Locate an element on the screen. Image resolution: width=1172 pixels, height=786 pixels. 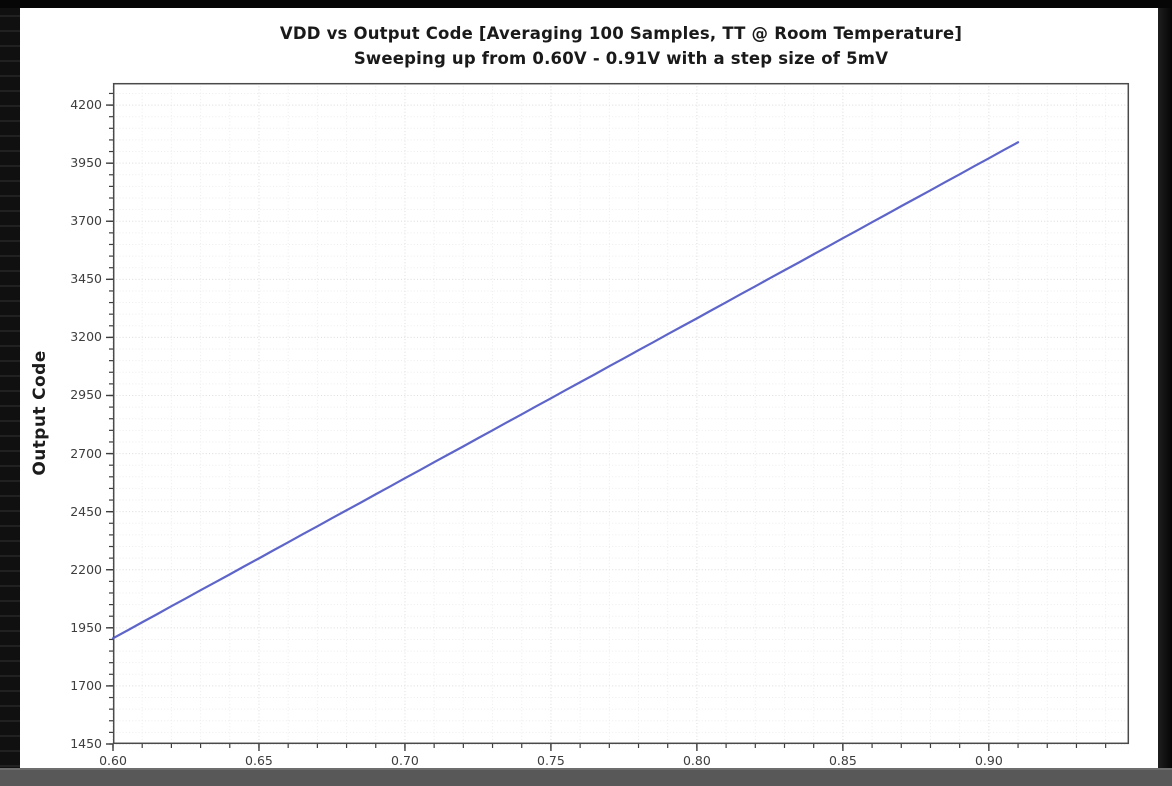
y-tick-label: 3450 is located at coordinates (86, 279).